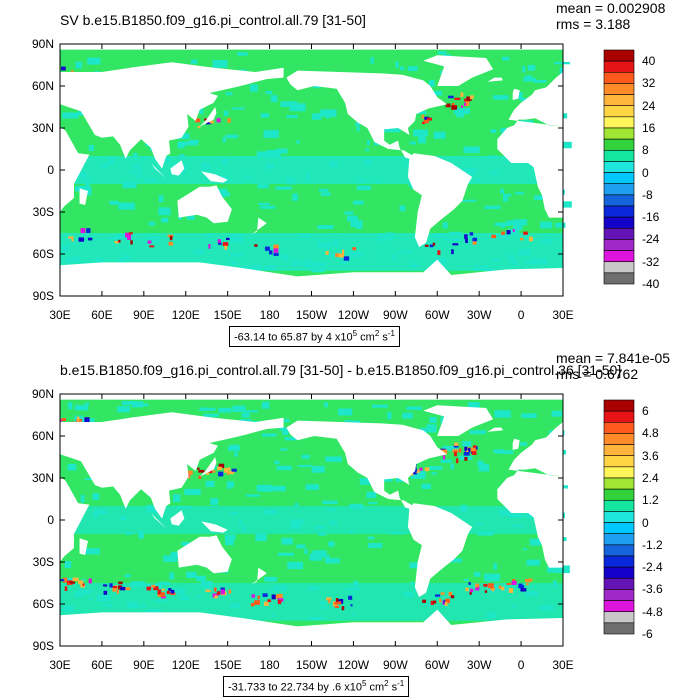  What do you see at coordinates (597, 374) in the screenshot?
I see `bottom-panel-rms: rms = 0.6762` at bounding box center [597, 374].